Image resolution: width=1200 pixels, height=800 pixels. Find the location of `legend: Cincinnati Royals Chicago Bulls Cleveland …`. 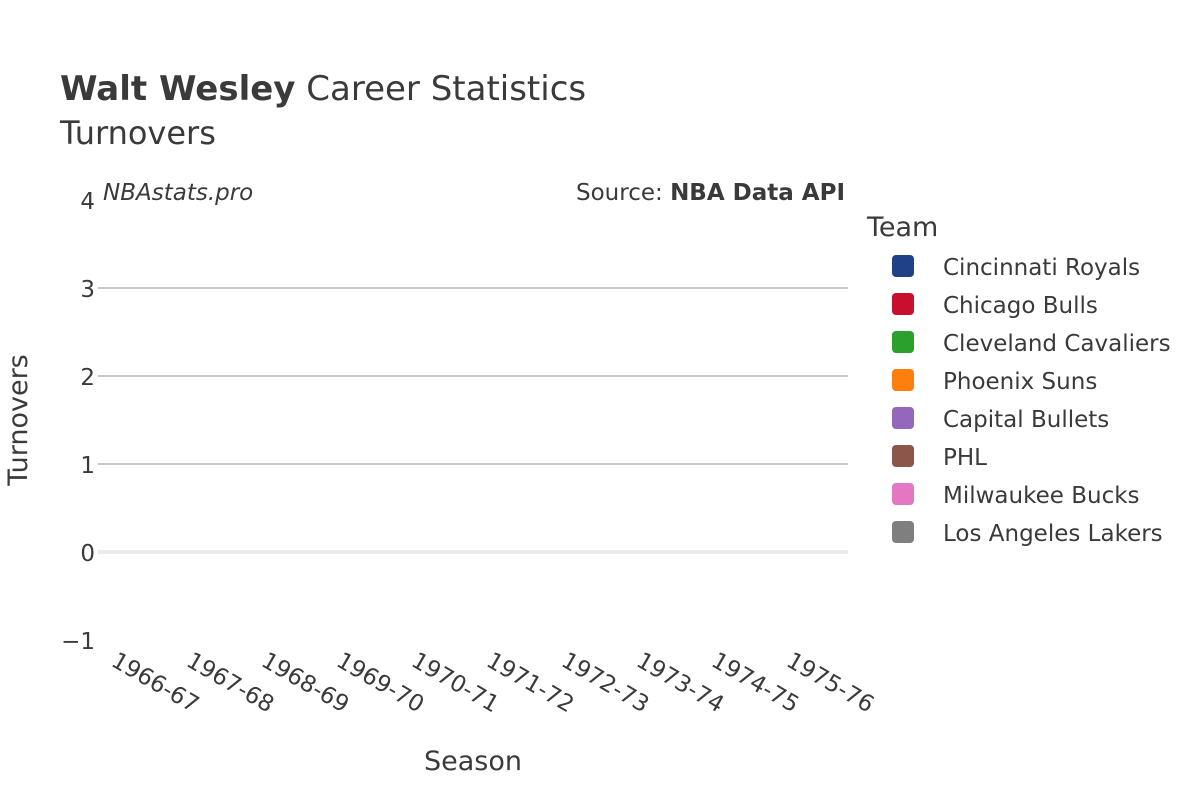

legend: Cincinnati Royals Chicago Bulls Cleveland … is located at coordinates (1031, 401).